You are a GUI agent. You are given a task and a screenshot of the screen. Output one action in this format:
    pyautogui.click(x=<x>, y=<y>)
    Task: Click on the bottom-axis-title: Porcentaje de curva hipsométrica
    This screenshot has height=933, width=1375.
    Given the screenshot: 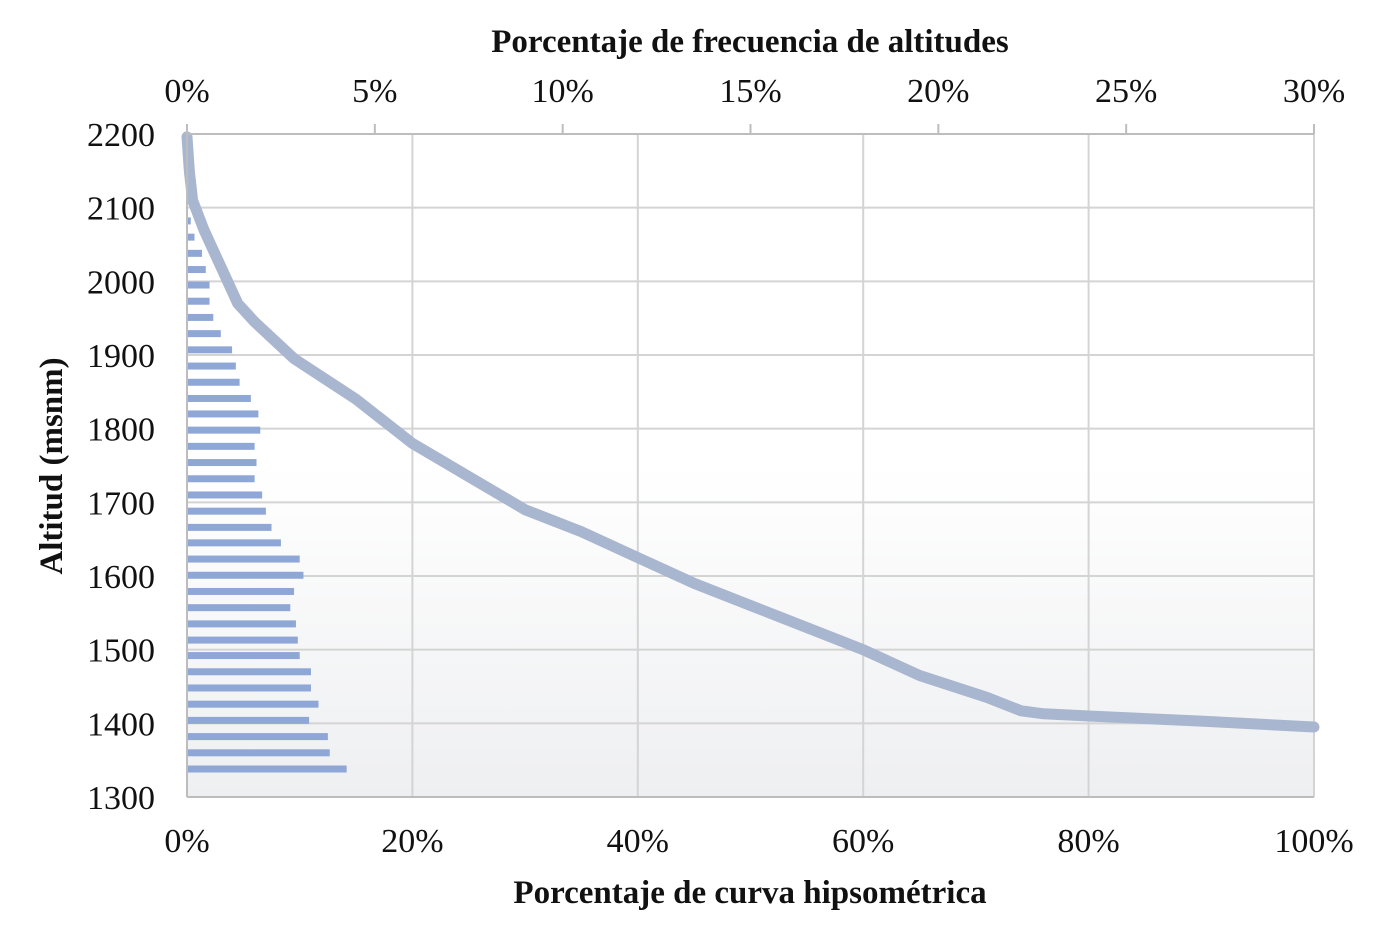 What is the action you would take?
    pyautogui.click(x=749, y=893)
    